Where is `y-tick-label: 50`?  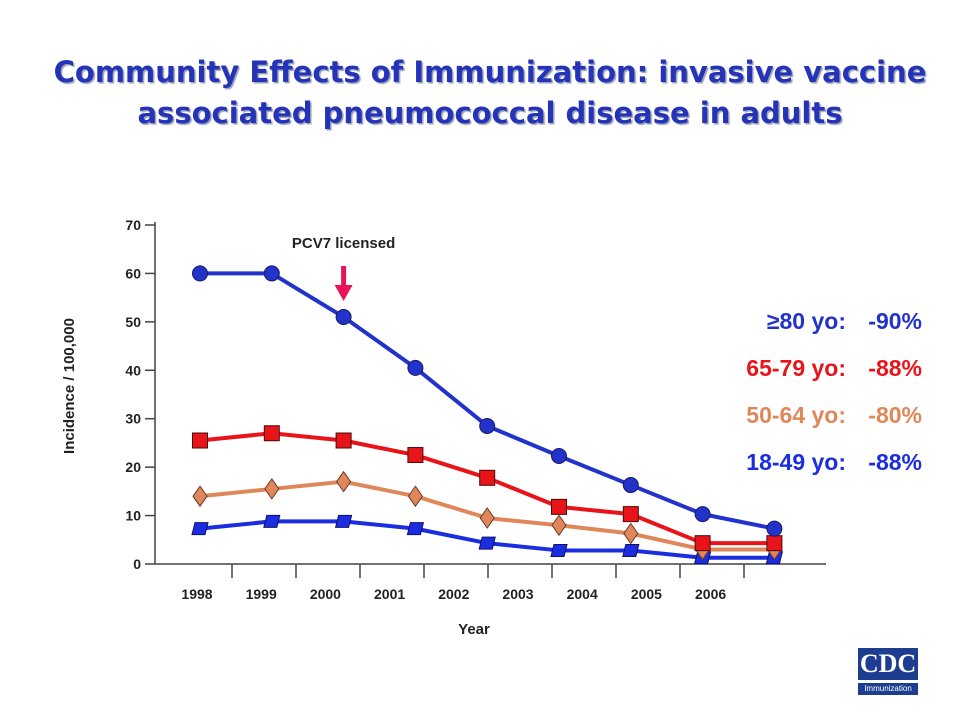
y-tick-label: 50 is located at coordinates (133, 322).